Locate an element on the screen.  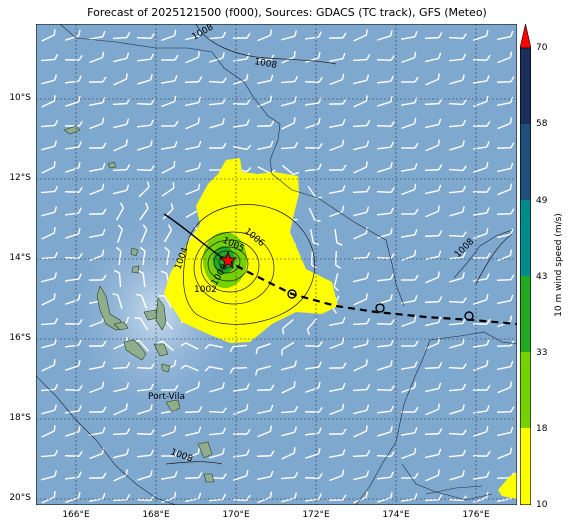
colorbar-frame is located at coordinates (525, 276).